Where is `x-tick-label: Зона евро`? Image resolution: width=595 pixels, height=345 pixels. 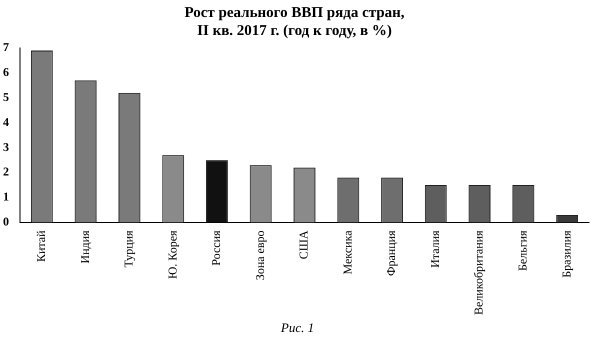
x-tick-label: Зона евро is located at coordinates (259, 255).